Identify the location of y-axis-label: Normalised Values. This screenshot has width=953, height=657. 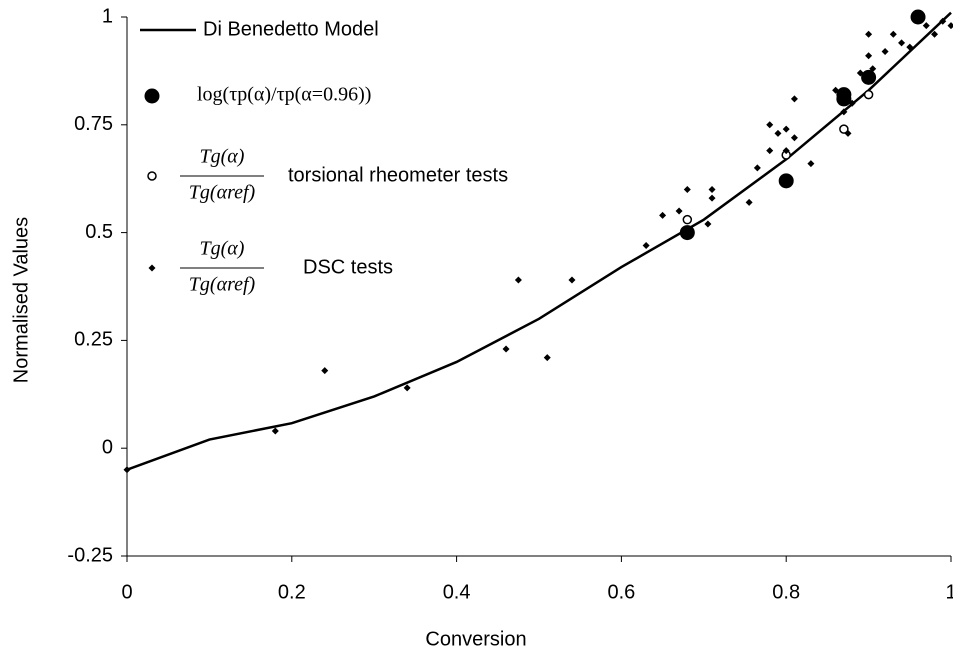
(21, 300).